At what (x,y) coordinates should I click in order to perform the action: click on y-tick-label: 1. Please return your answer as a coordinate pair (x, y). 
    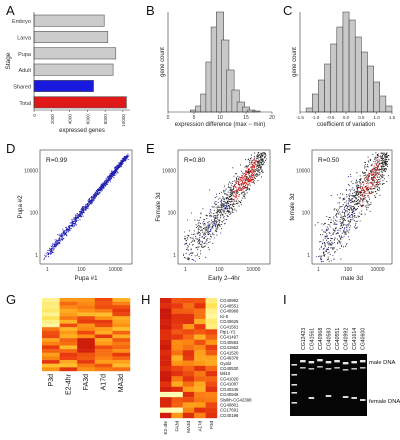
    Looking at the image, I should click on (36, 256).